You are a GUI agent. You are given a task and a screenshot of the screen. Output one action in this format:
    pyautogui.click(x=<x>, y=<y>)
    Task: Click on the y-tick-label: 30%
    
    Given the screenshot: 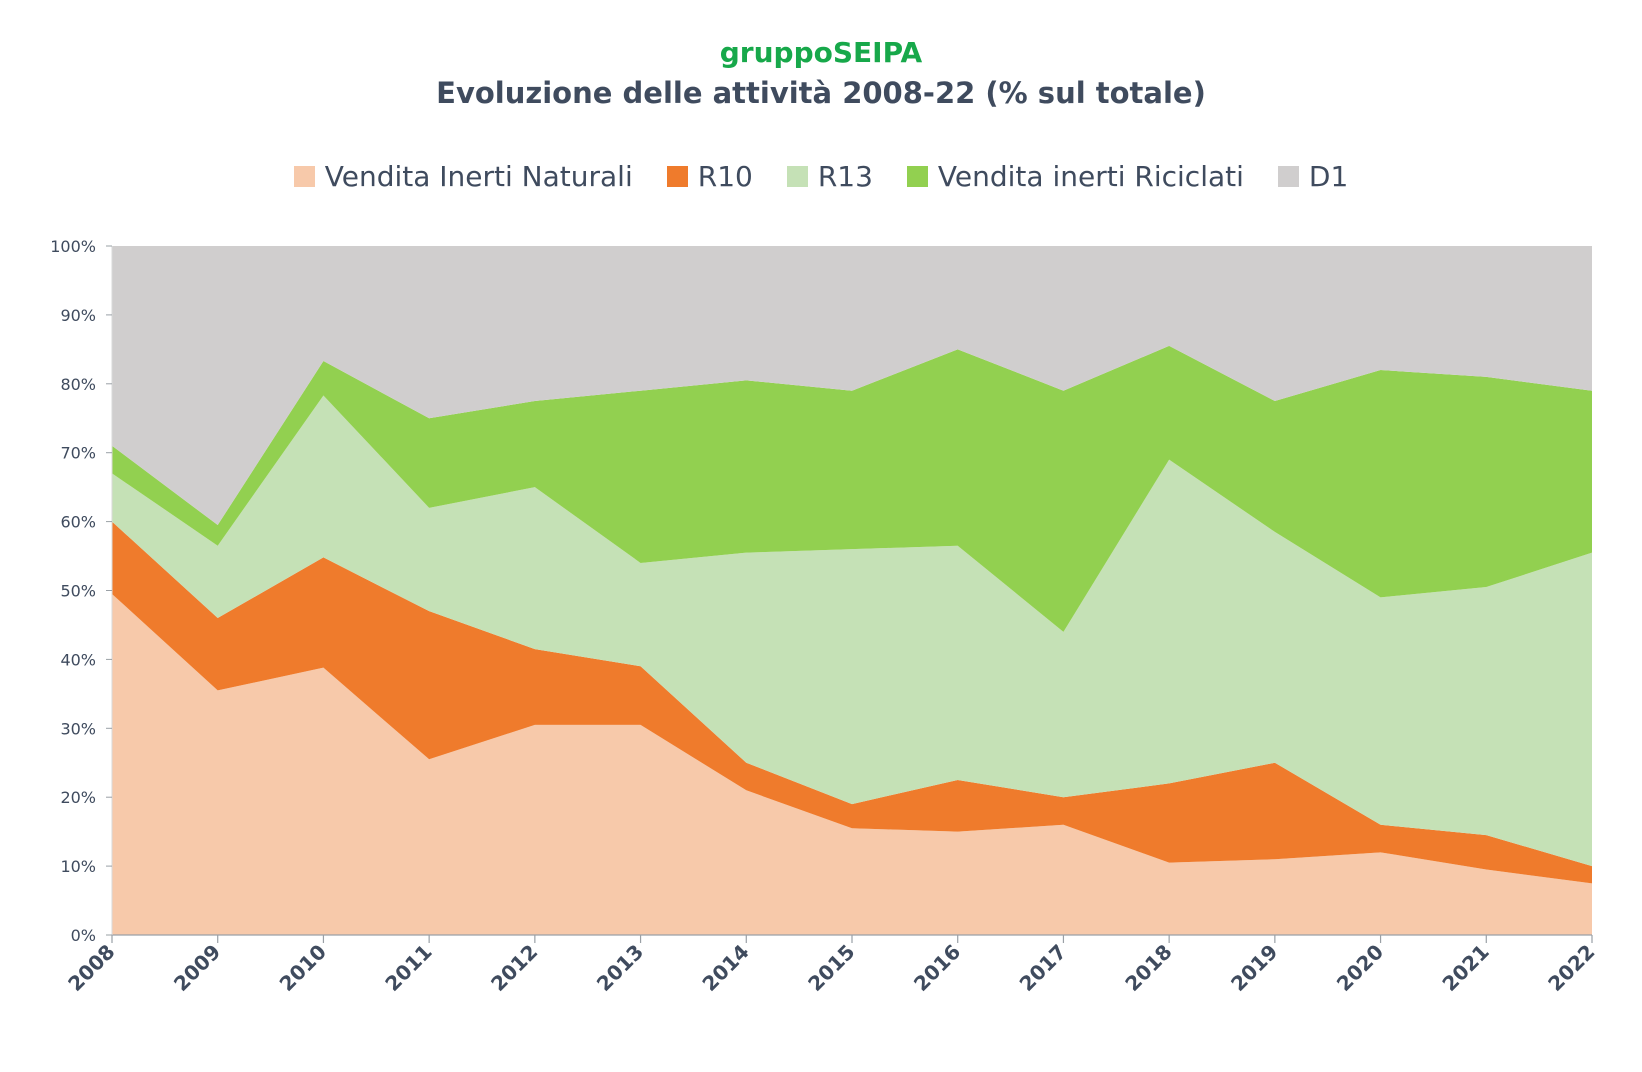 What is the action you would take?
    pyautogui.click(x=78, y=728)
    